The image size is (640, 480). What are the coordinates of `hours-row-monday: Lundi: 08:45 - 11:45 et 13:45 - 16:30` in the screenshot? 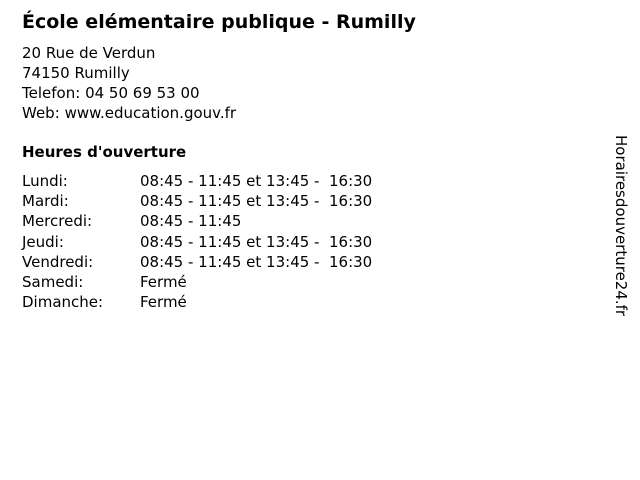 It's located at (197, 181).